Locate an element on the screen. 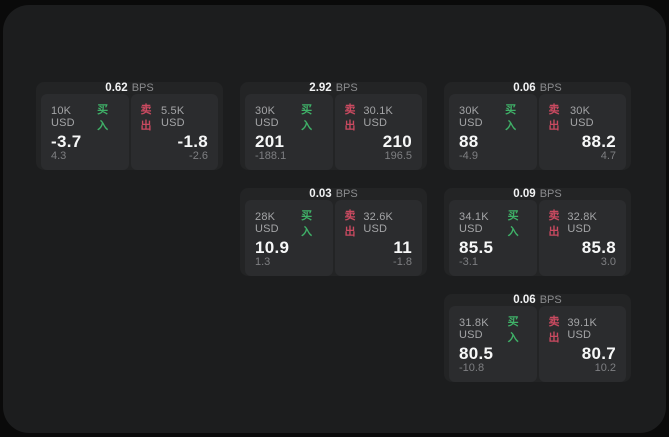  buy-amount: 28K USD is located at coordinates (267, 223).